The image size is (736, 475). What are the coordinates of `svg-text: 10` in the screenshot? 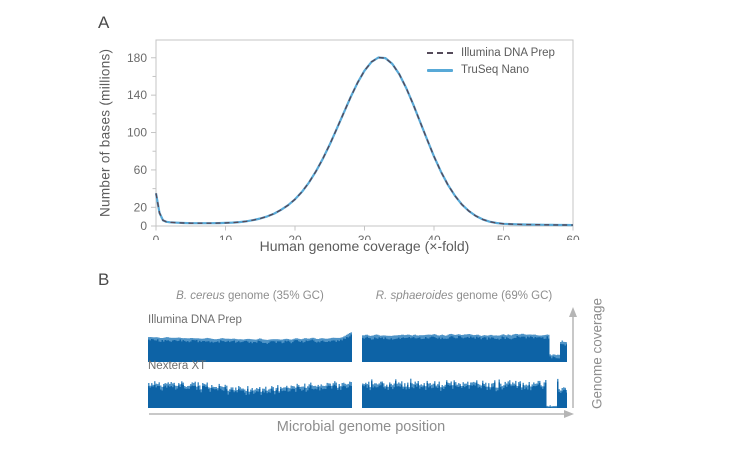 It's located at (226, 236).